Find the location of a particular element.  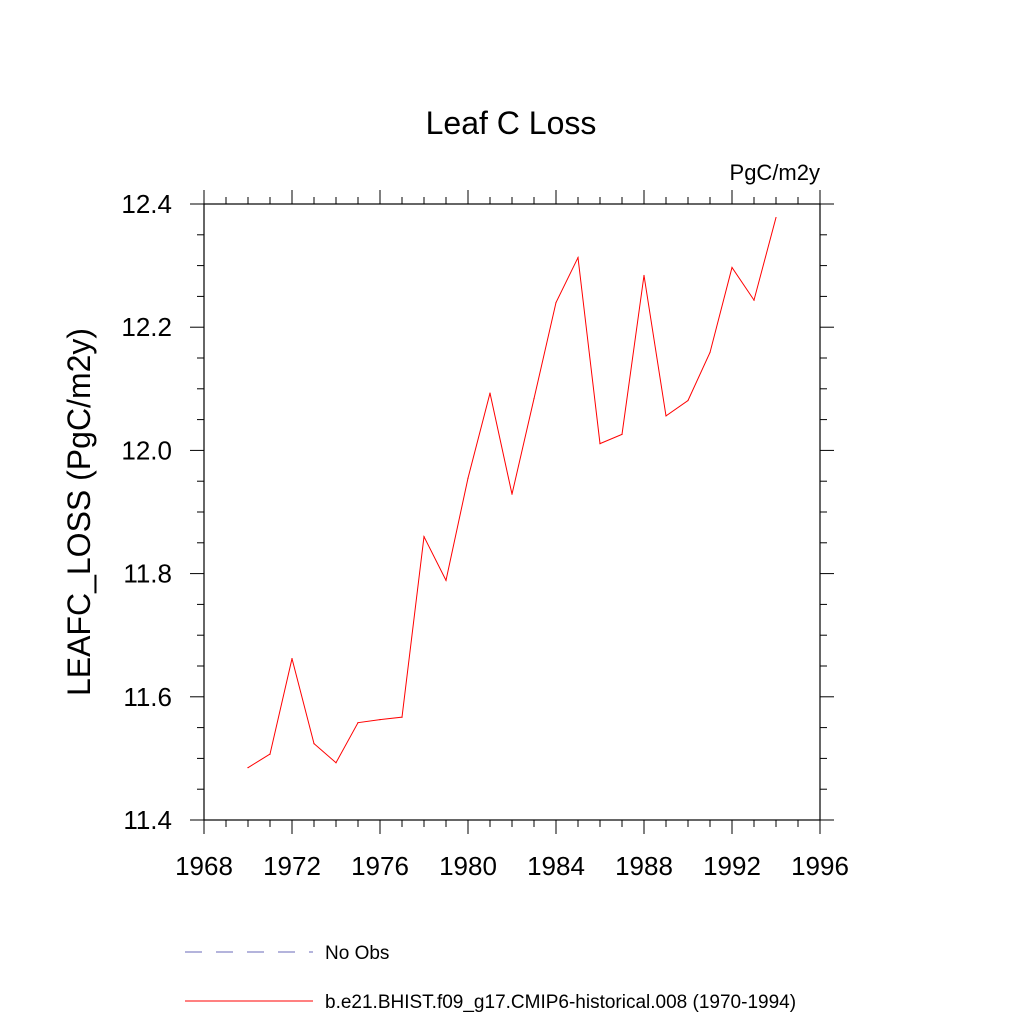

y-tick-label: 12.4 is located at coordinates (146, 204).